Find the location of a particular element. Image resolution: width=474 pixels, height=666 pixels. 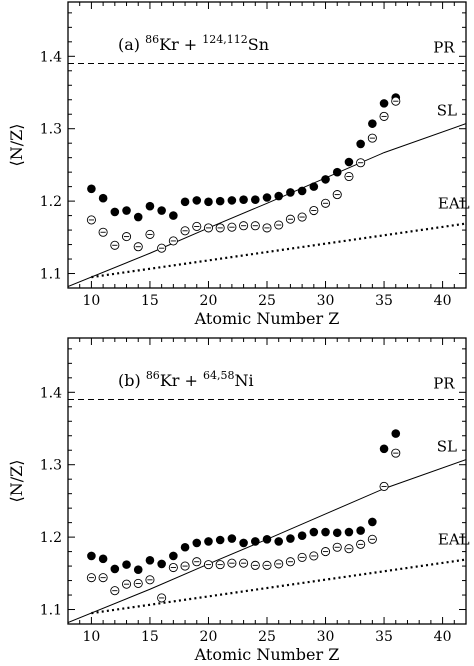

x-axis-label: Atomic Number Z is located at coordinates (267, 654).